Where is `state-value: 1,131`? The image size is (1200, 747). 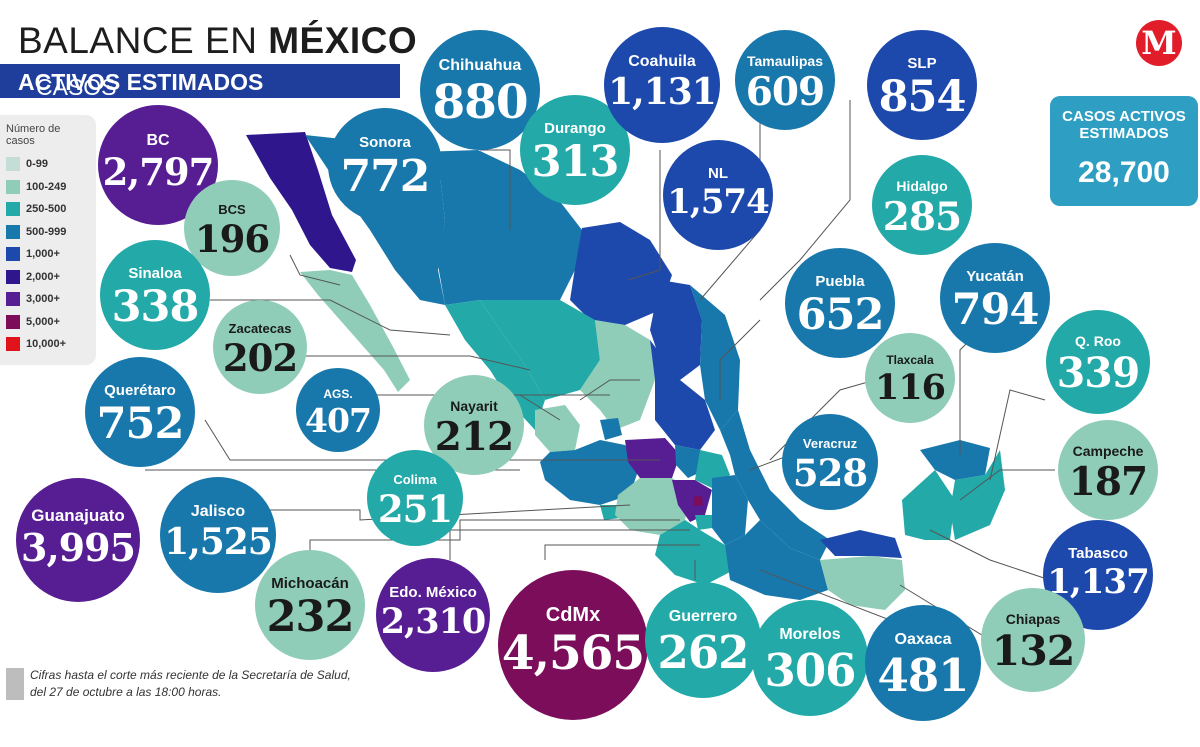 state-value: 1,131 is located at coordinates (662, 92).